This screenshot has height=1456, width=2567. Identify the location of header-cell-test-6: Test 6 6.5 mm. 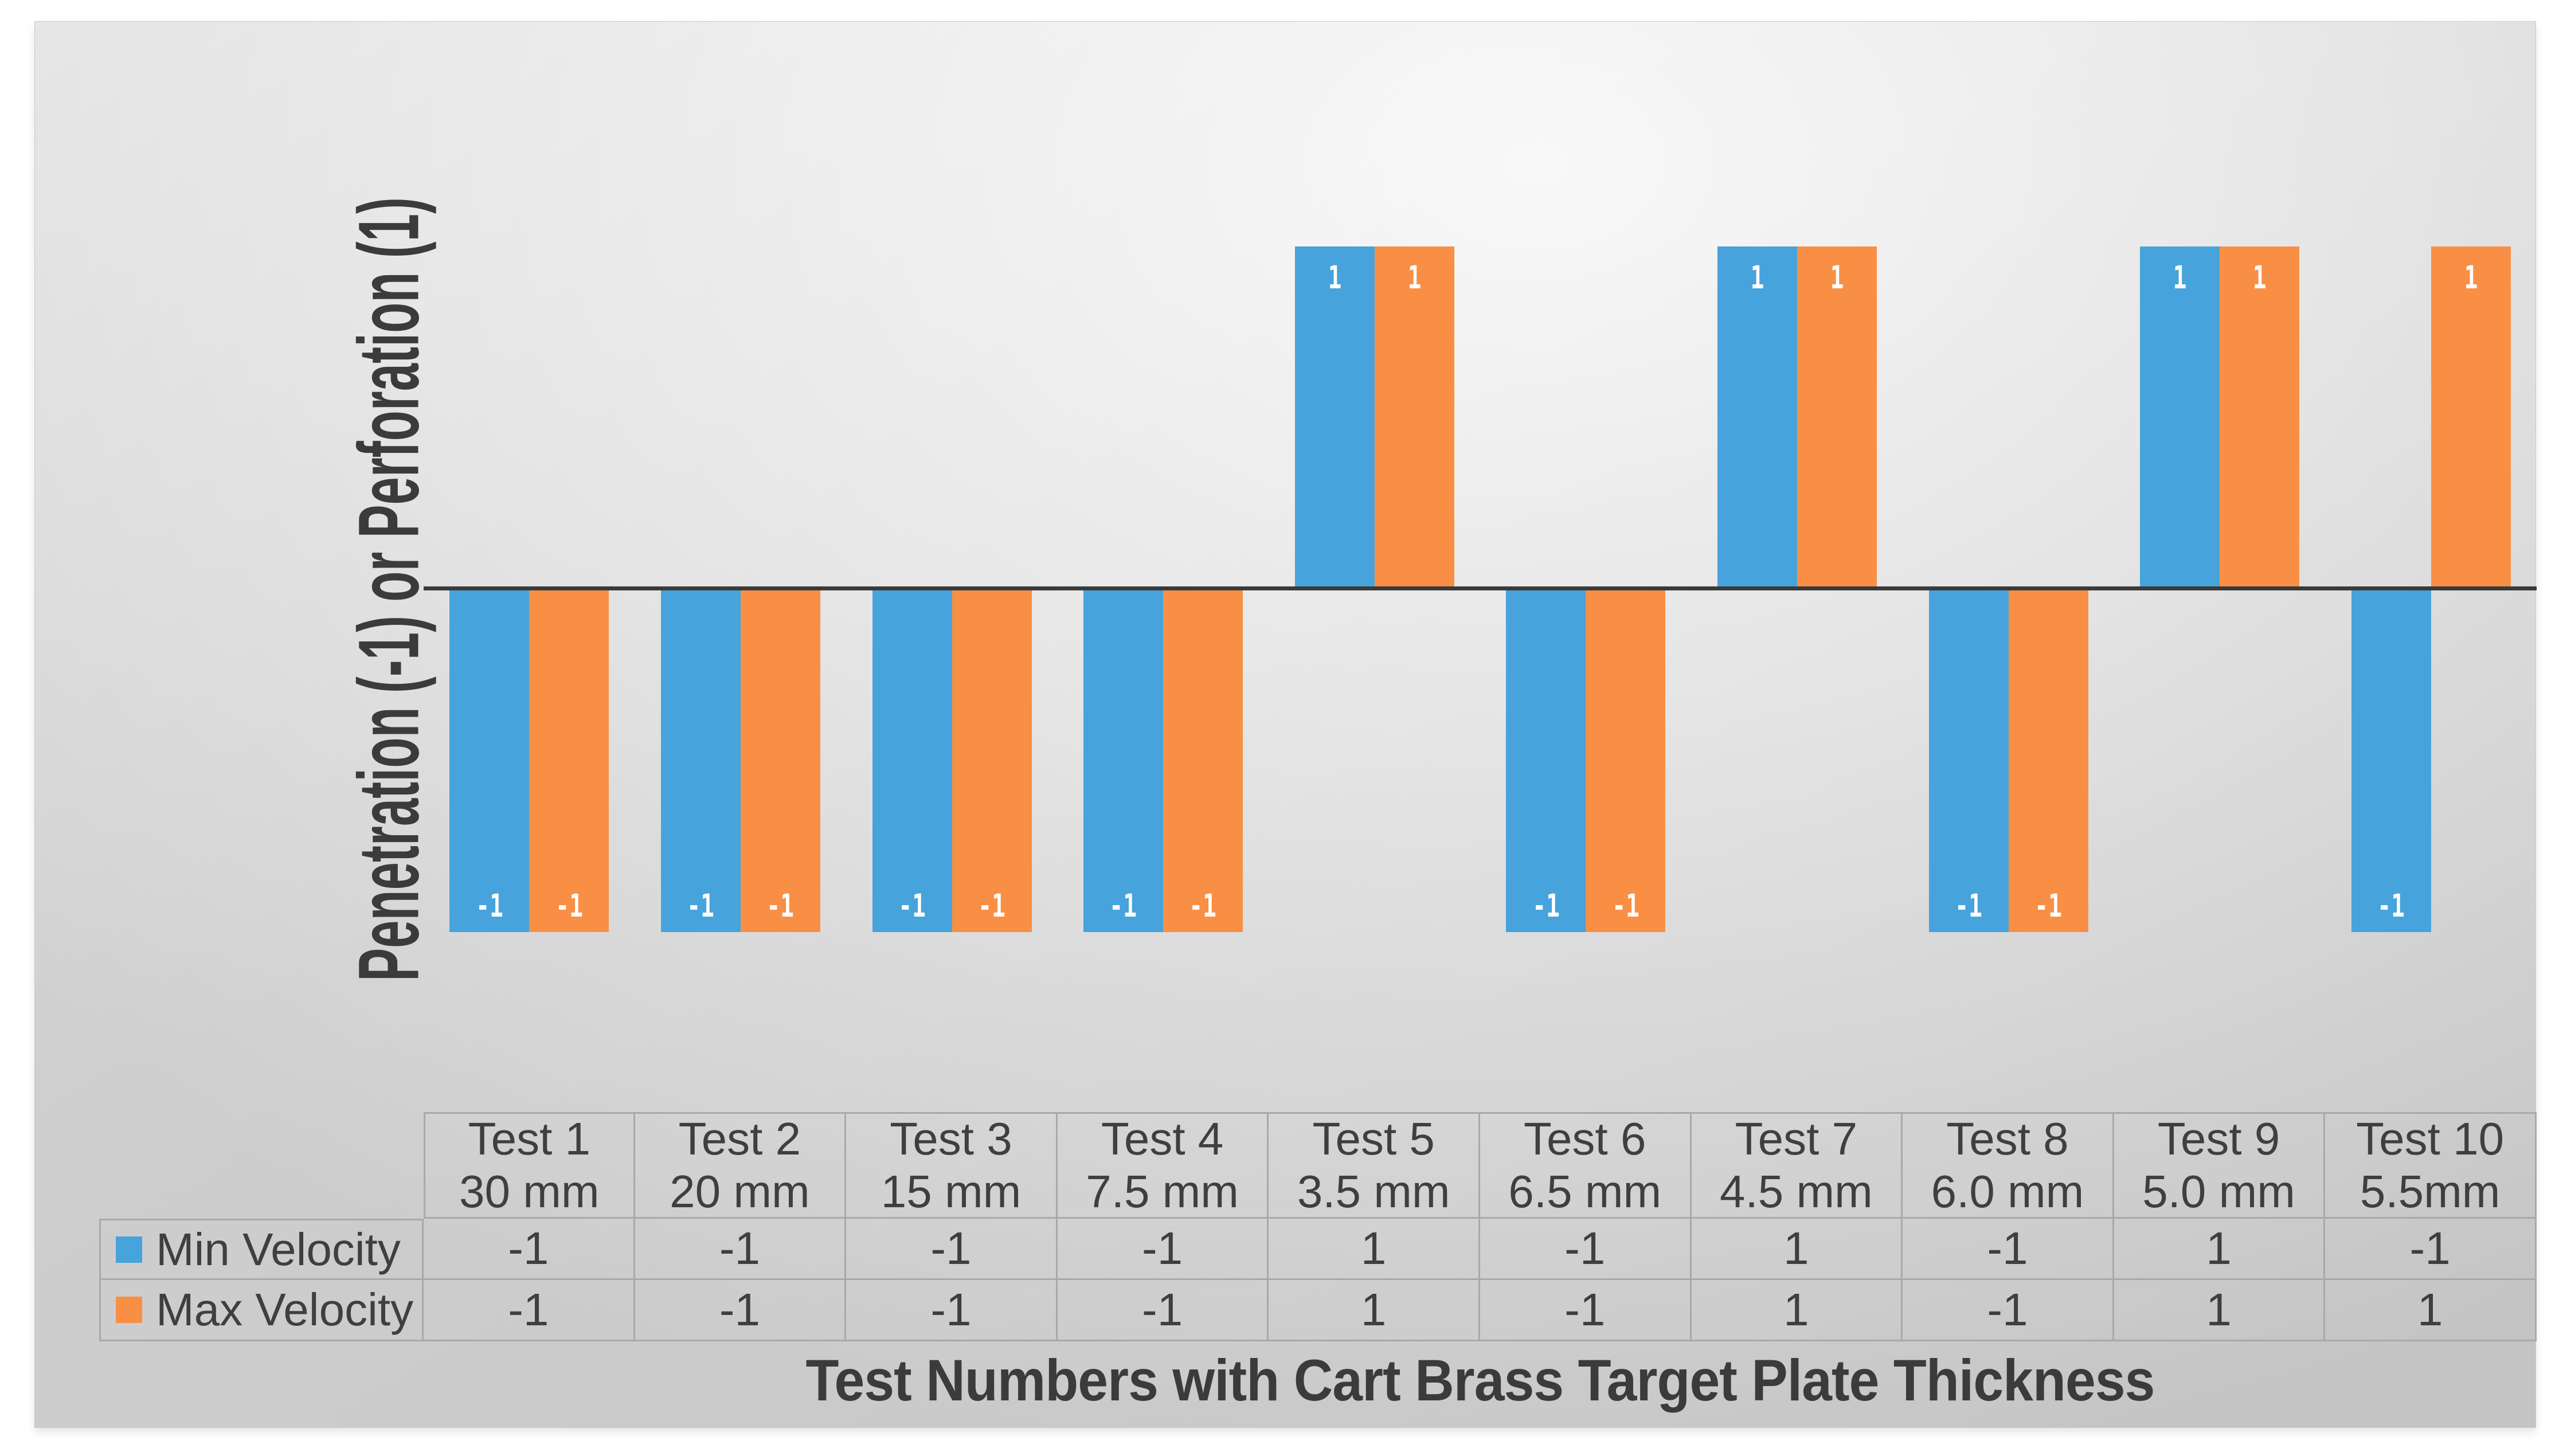
(1586, 1165).